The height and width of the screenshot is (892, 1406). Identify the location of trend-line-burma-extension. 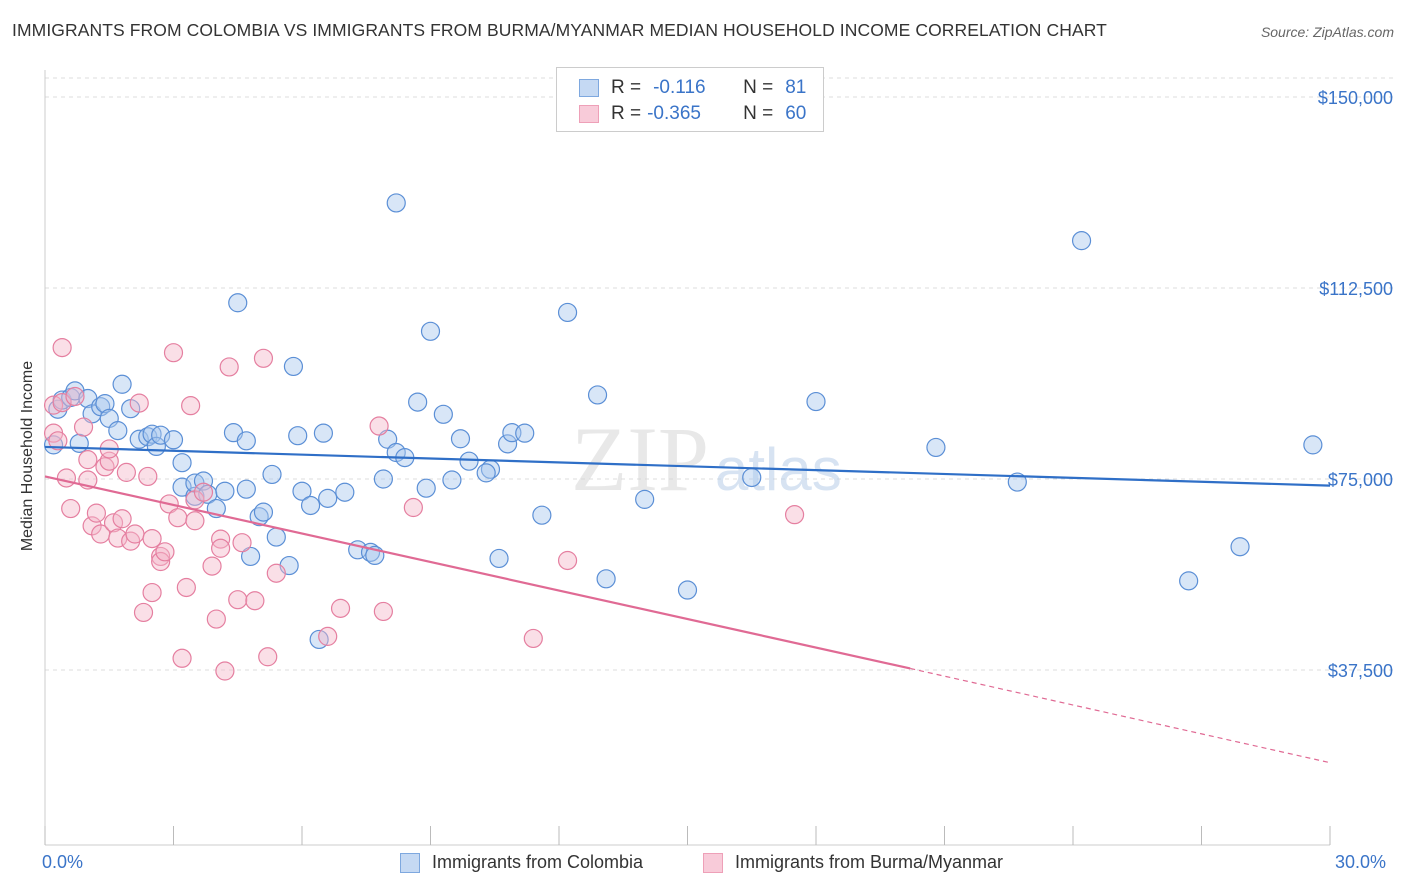
(1120, 715).